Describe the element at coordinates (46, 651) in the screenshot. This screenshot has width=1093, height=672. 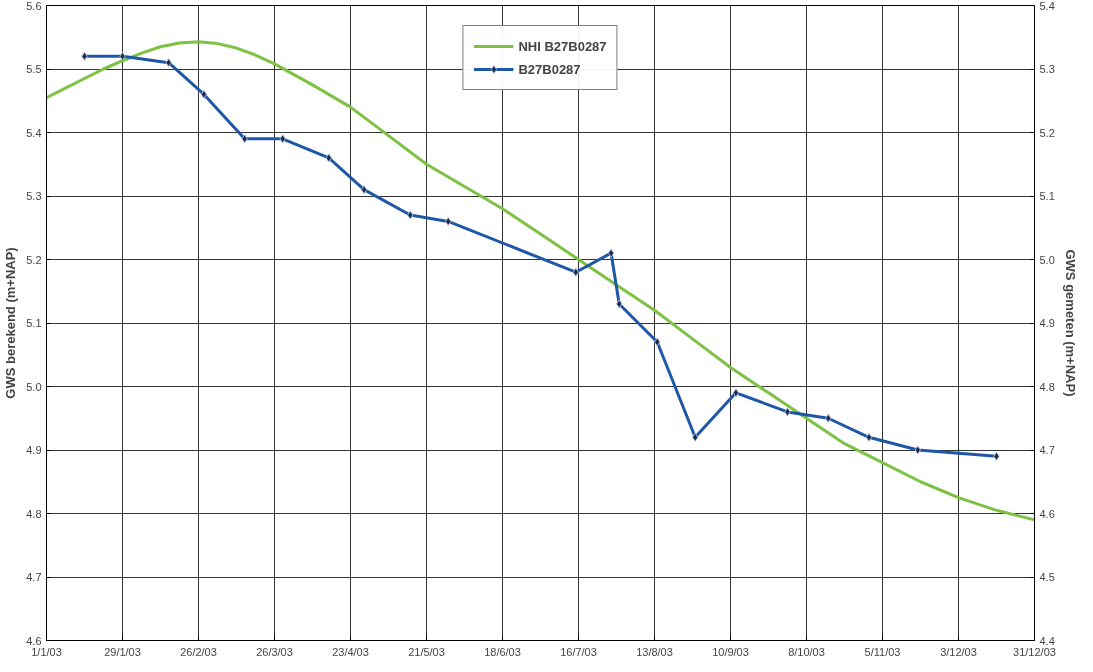
I see `x-tick-label: 1/1/03` at that location.